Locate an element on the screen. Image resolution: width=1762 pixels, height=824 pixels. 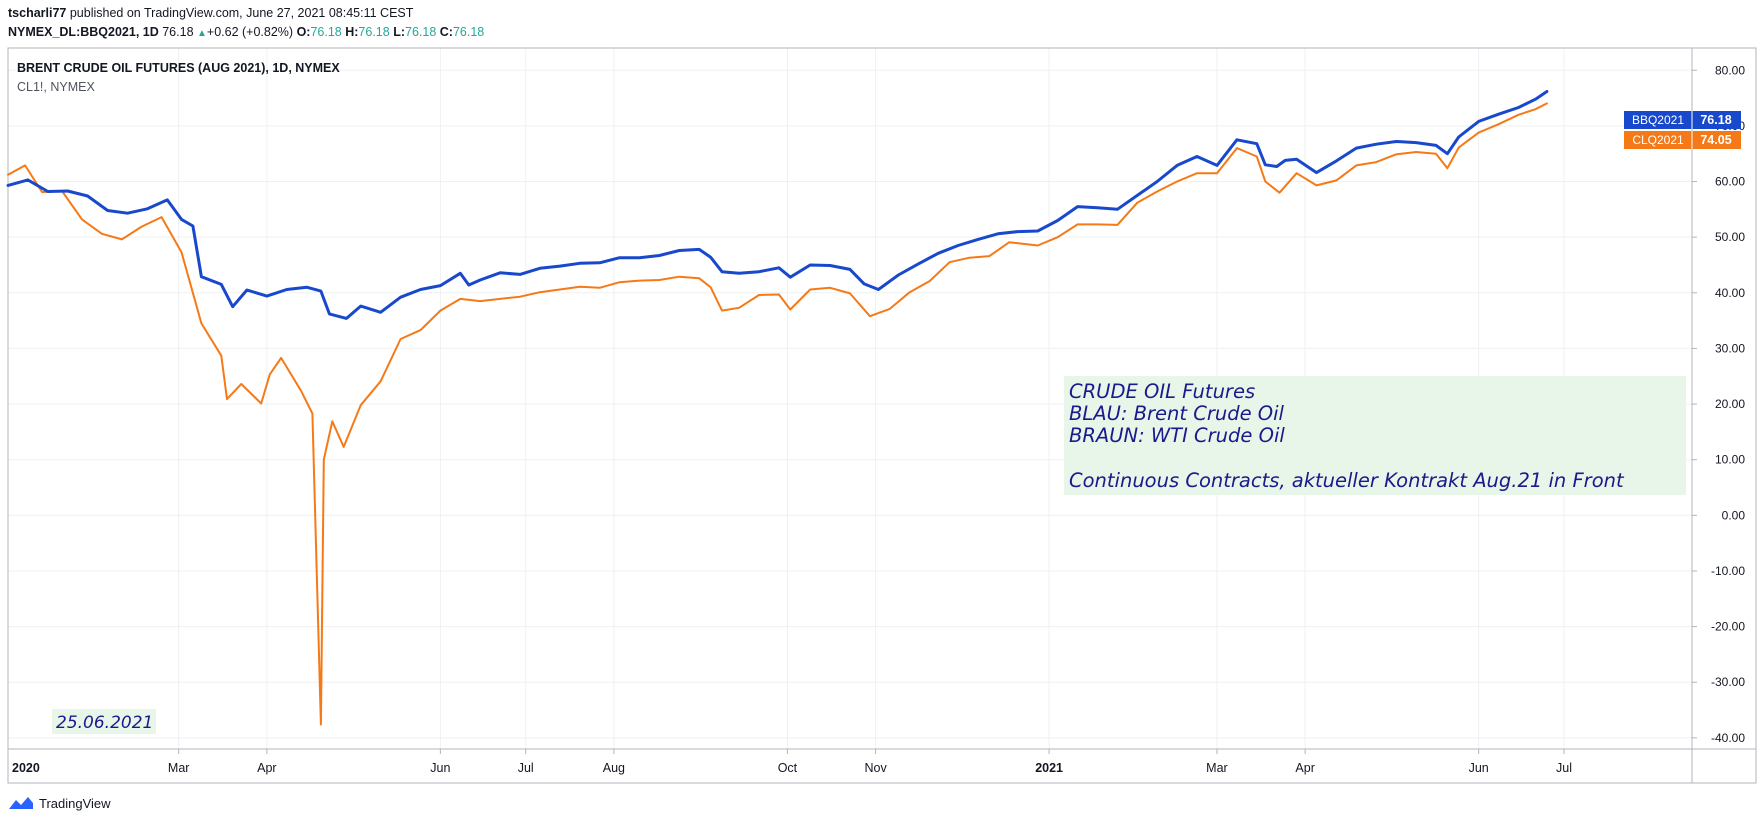
date-box-background is located at coordinates (104, 721).